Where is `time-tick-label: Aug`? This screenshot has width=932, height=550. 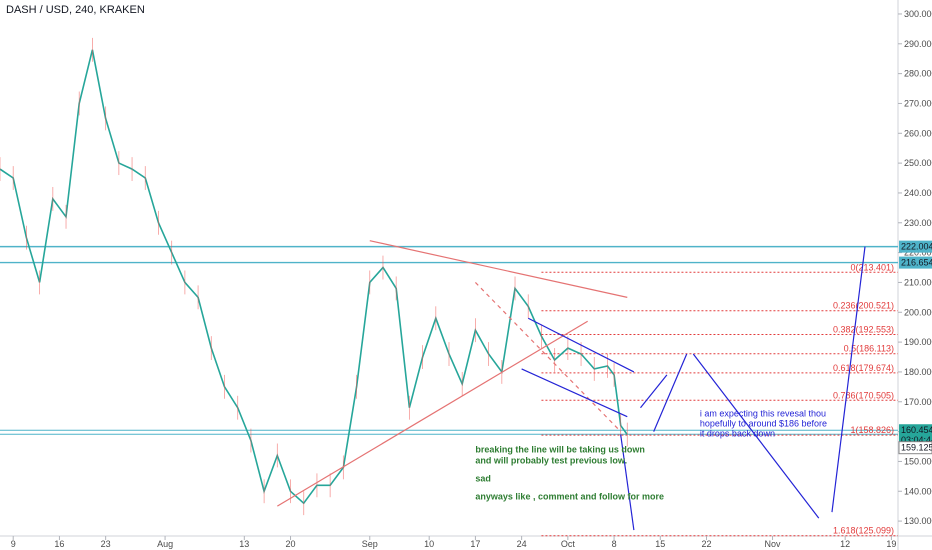
time-tick-label: Aug is located at coordinates (165, 544).